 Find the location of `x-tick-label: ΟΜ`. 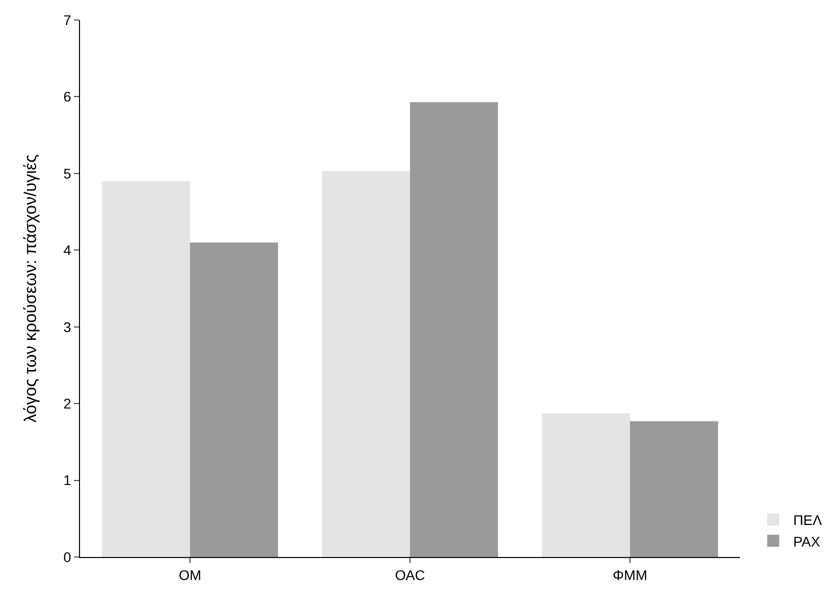

x-tick-label: ΟΜ is located at coordinates (190, 574).